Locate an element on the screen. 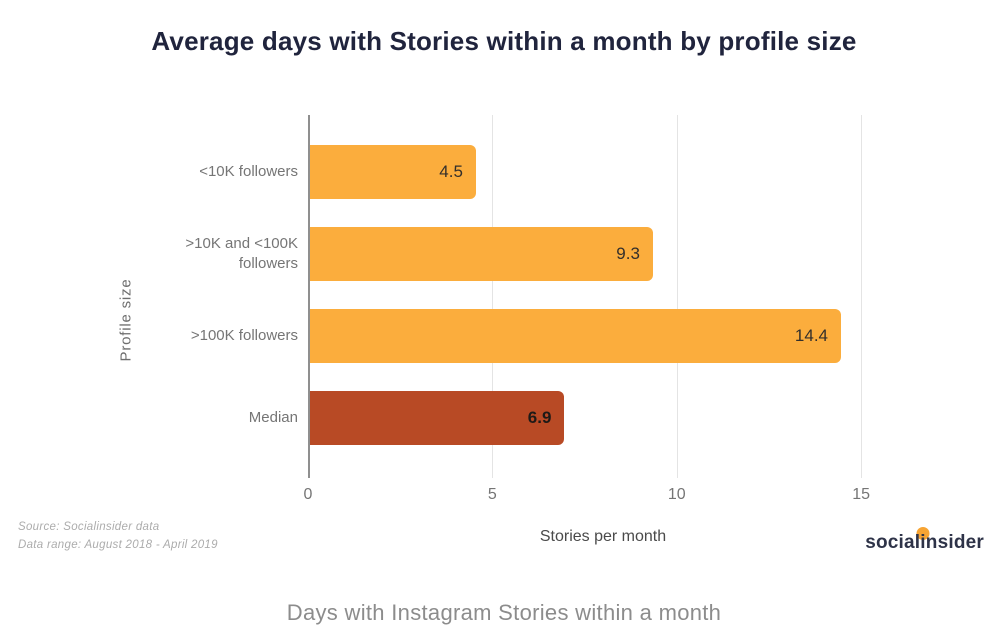  x-tick-label-15: 15 is located at coordinates (861, 494).